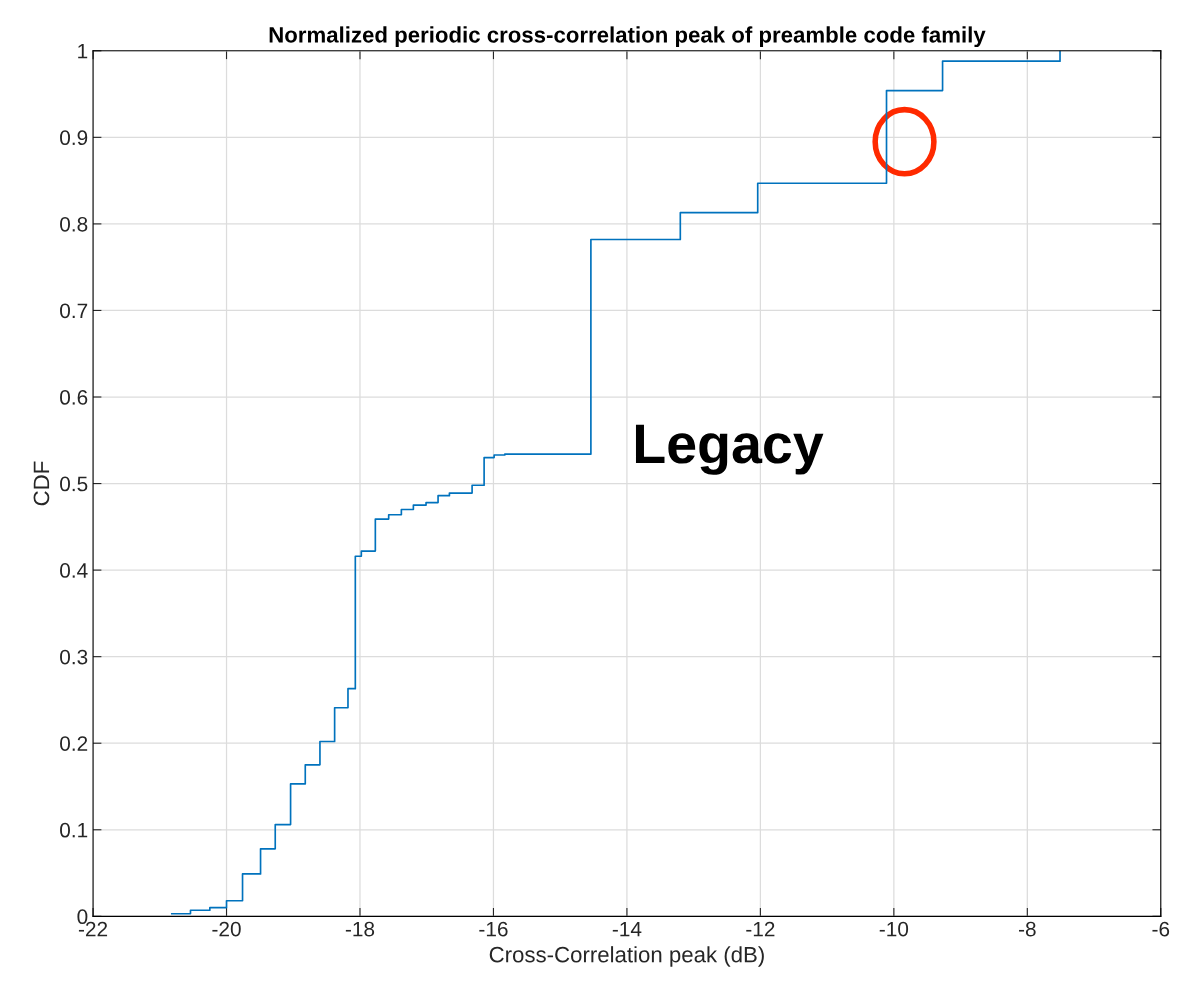  What do you see at coordinates (74, 397) in the screenshot?
I see `y-tick-label: 0.6` at bounding box center [74, 397].